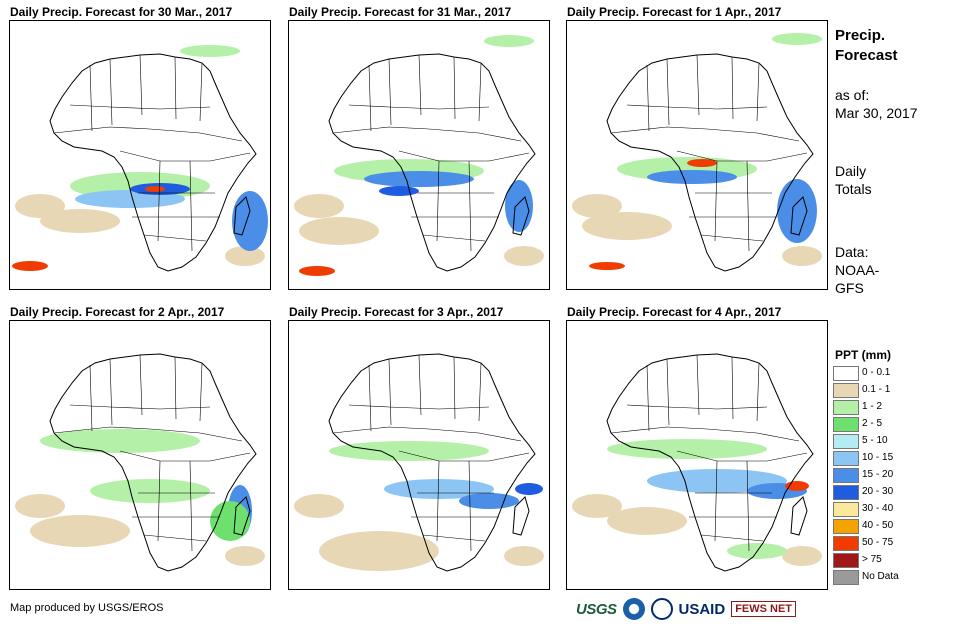 This screenshot has width=967, height=626. What do you see at coordinates (878, 542) in the screenshot?
I see `legend-label: 50 - 75` at bounding box center [878, 542].